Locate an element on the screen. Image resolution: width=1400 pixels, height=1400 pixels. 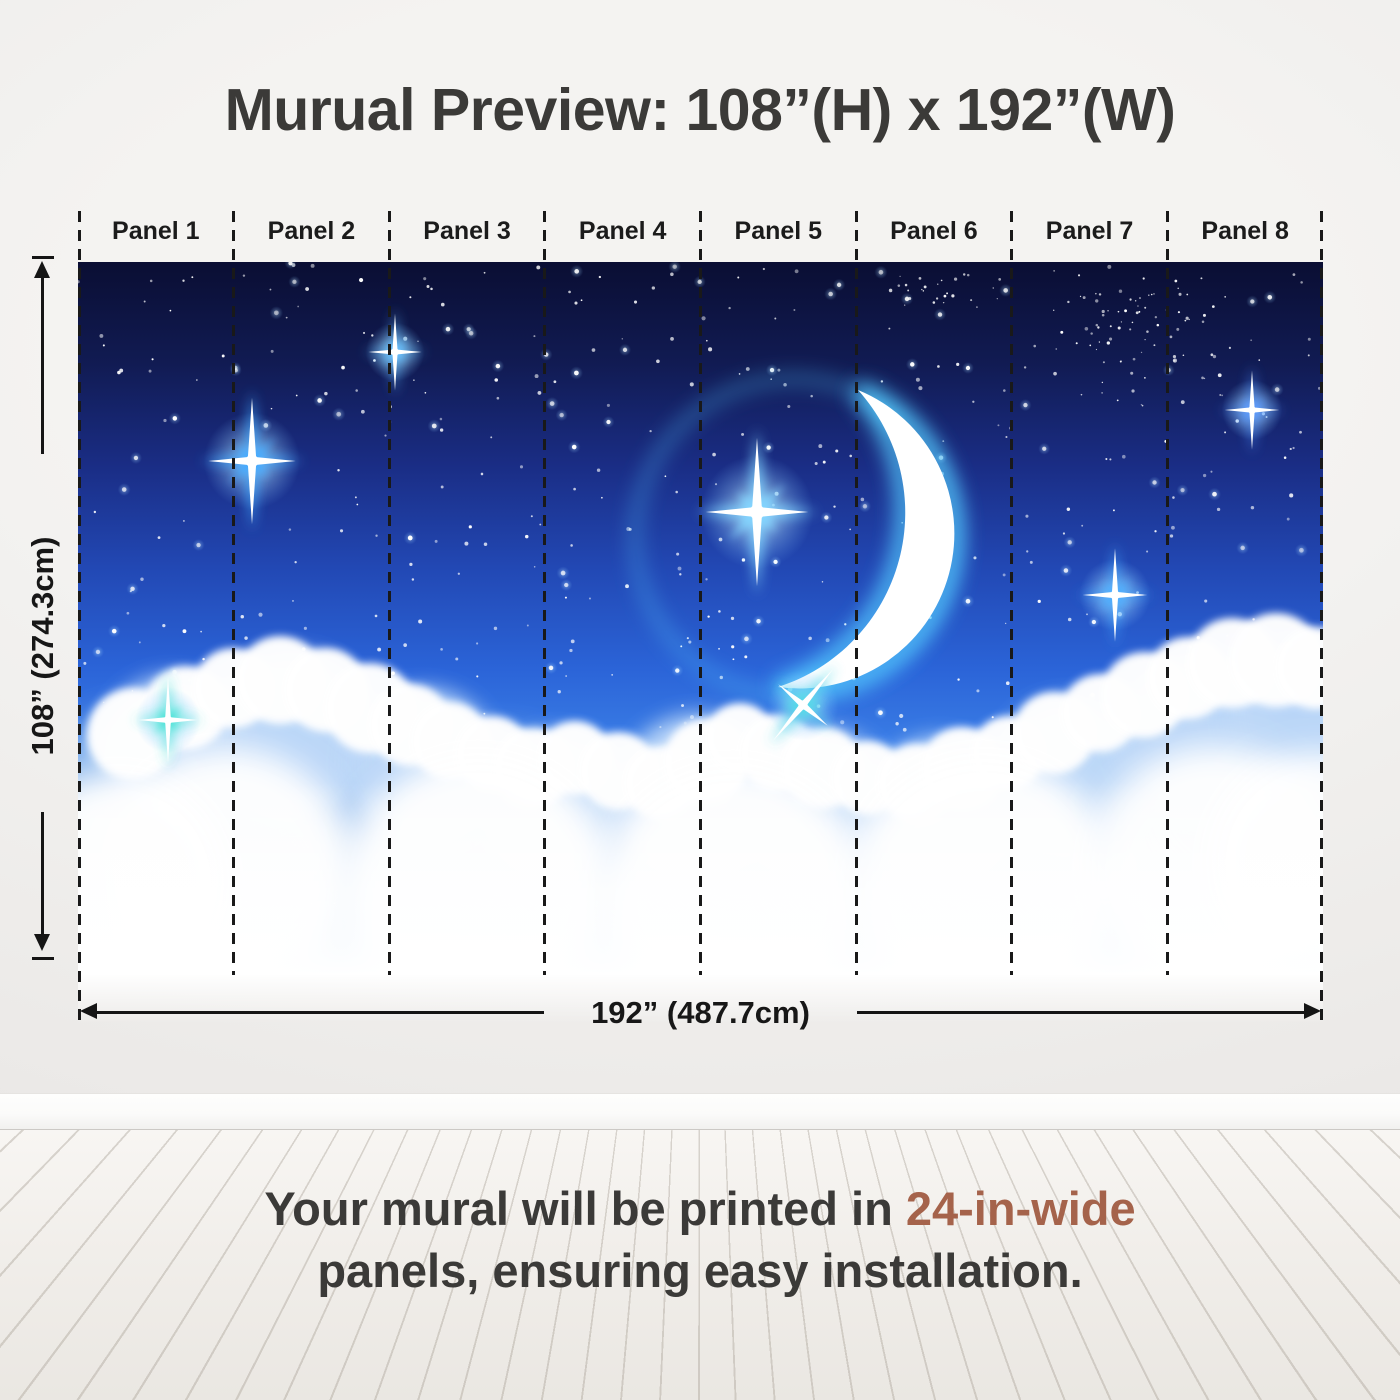
footer-line2: panels, ensuring easy installation. is located at coordinates (700, 1270).